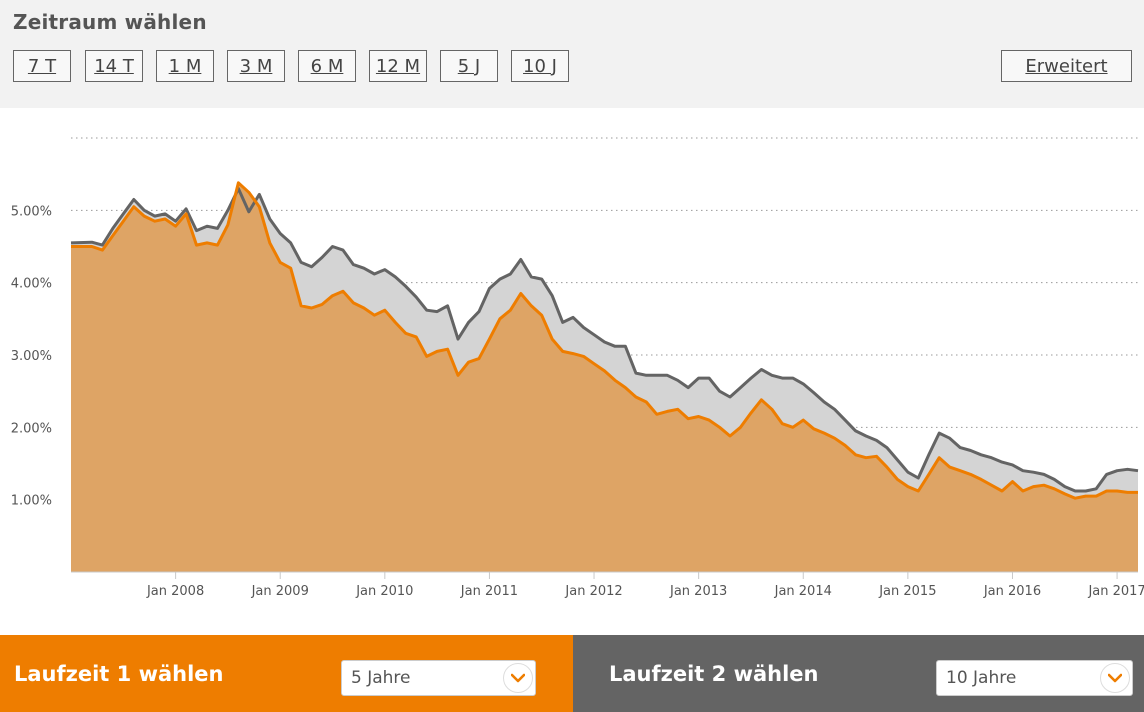  I want to click on range-button-6m: 6 M, so click(327, 66).